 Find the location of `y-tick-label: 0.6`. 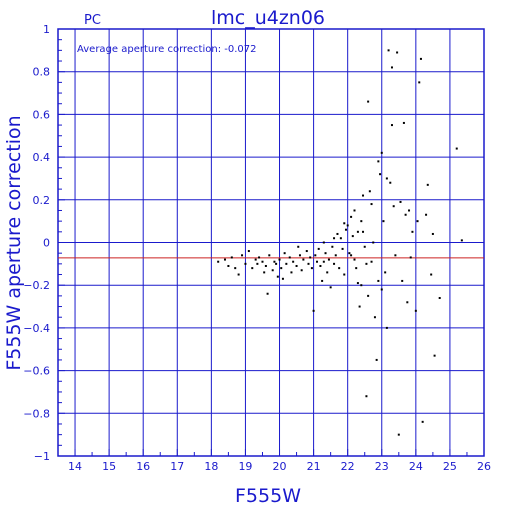

y-tick-label: 0.6 is located at coordinates (42, 114).